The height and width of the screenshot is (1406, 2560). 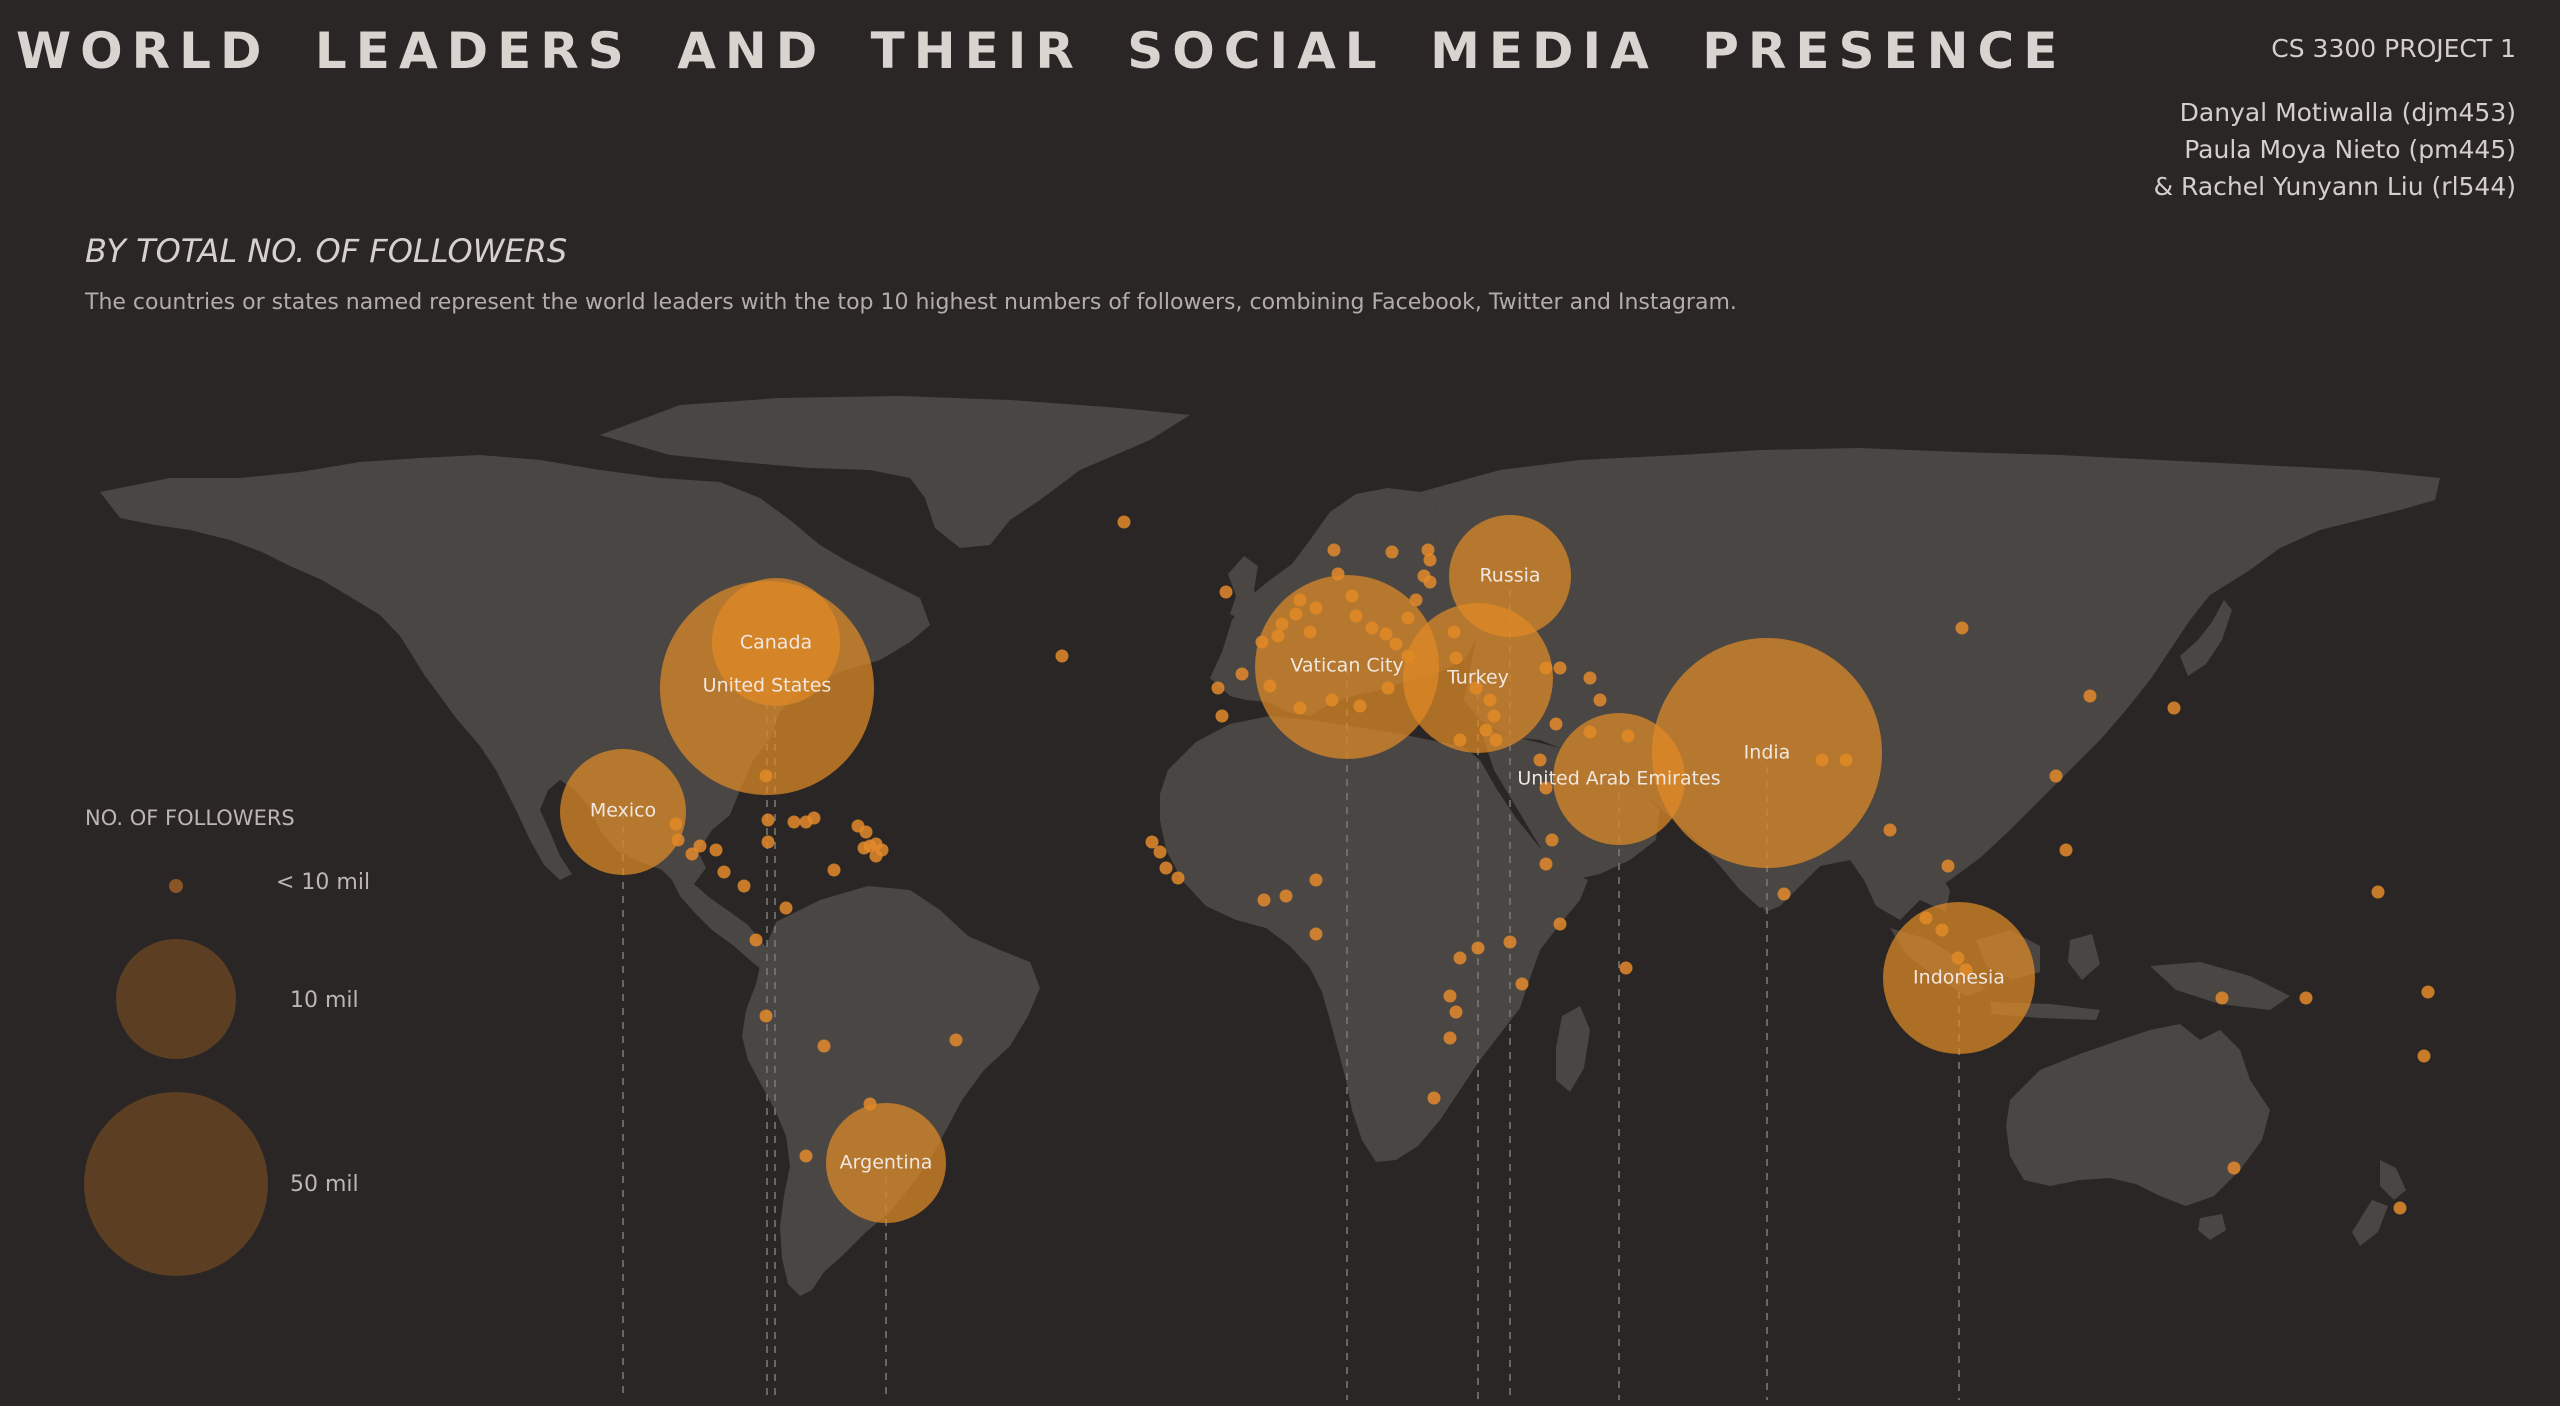 I want to click on land-australia, so click(x=2138, y=1115).